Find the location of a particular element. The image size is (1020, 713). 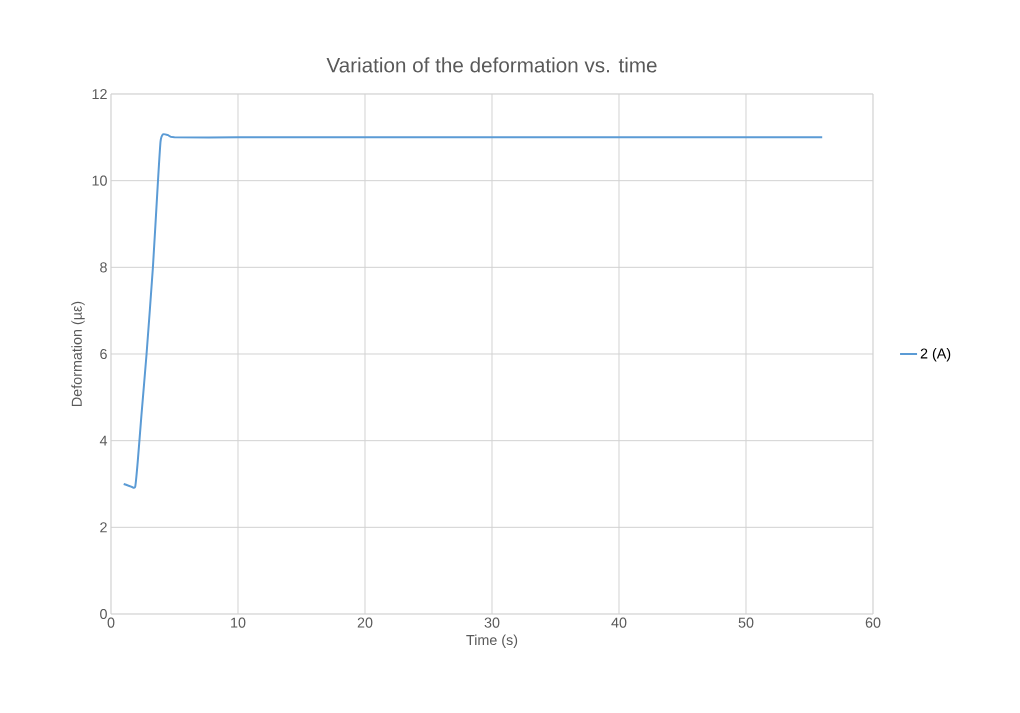

y-axis-title: Deformation (µε) is located at coordinates (78, 353).